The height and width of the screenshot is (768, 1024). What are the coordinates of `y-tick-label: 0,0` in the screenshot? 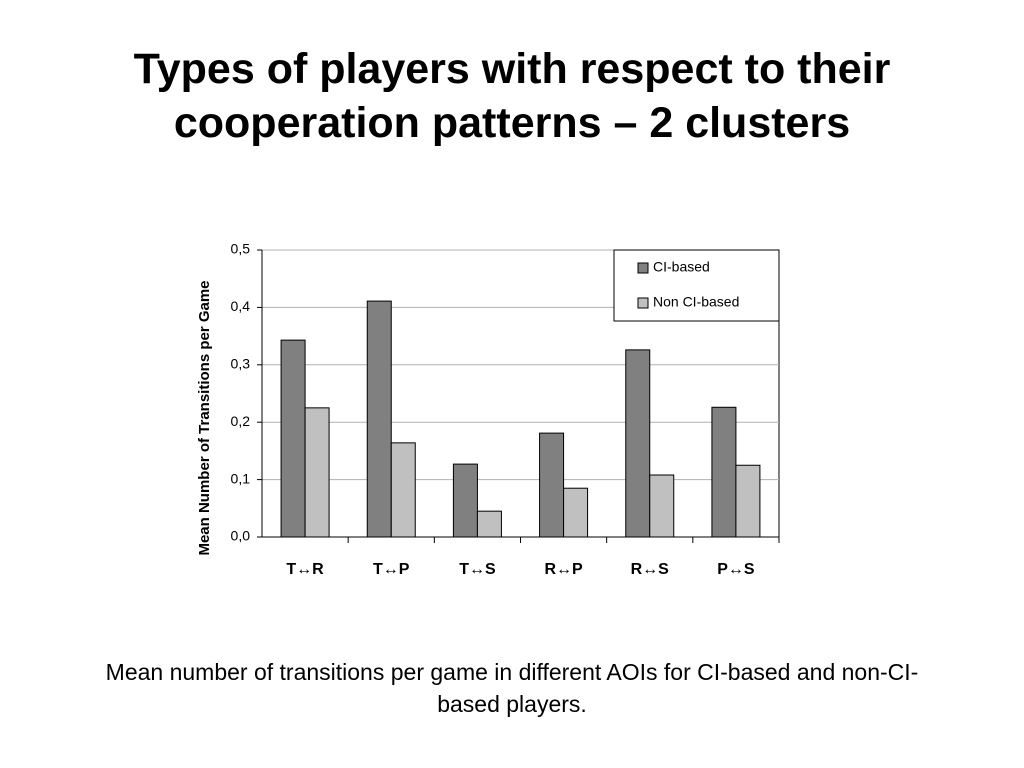 It's located at (241, 536).